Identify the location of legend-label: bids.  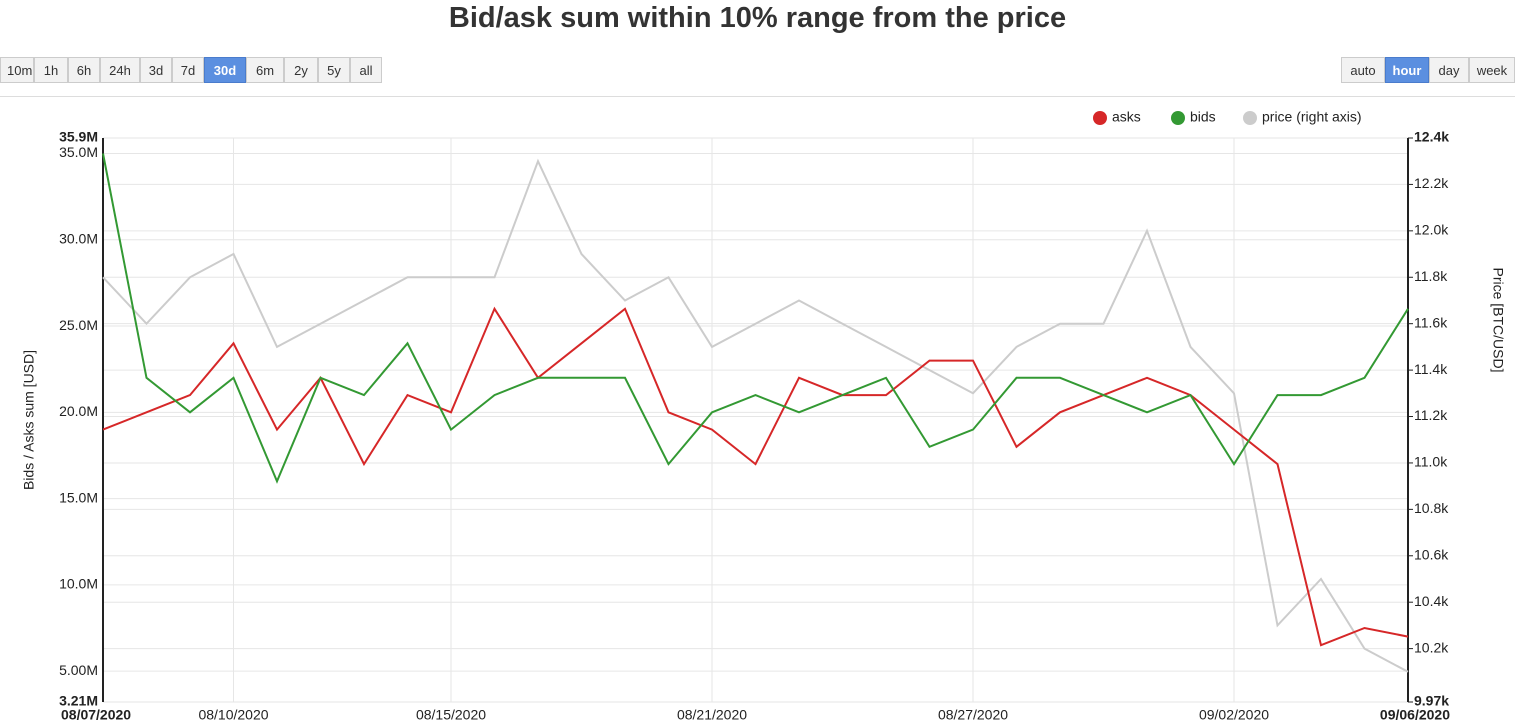
(1203, 117).